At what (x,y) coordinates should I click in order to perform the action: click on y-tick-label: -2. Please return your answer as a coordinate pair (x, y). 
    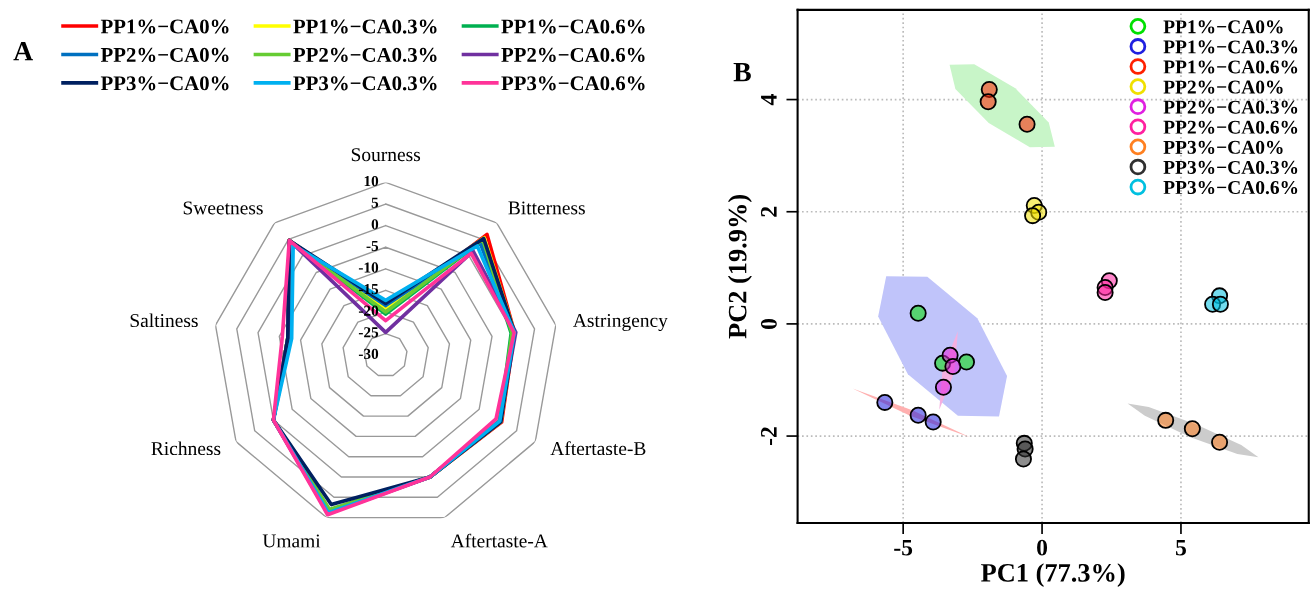
    Looking at the image, I should click on (768, 436).